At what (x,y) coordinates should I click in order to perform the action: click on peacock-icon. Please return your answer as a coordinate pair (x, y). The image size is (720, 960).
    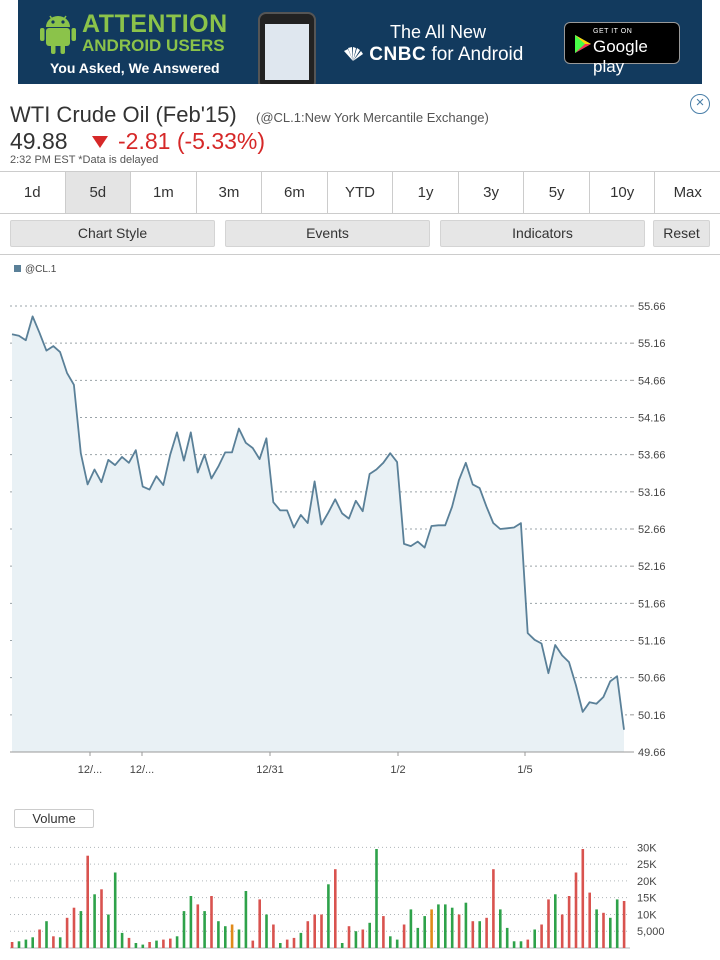
    Looking at the image, I should click on (353, 54).